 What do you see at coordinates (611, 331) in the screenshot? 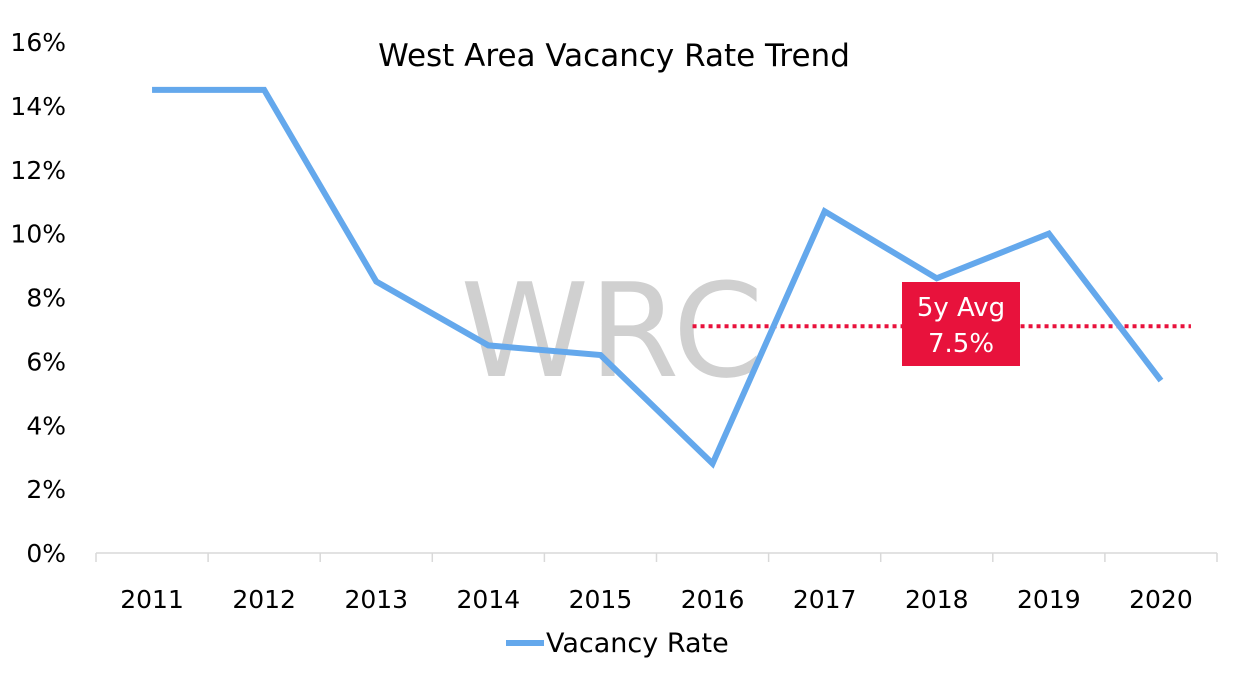
I see `watermark: WRC` at bounding box center [611, 331].